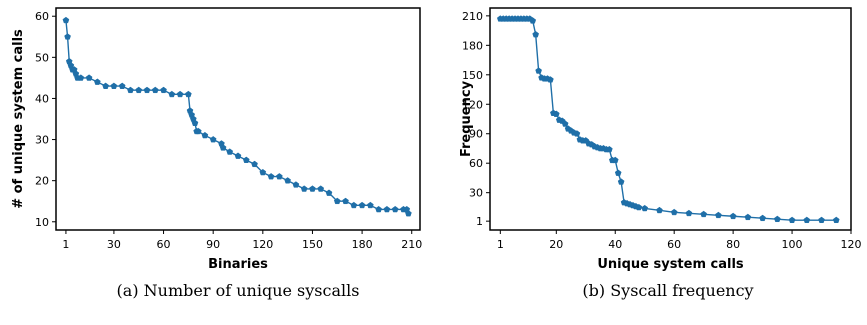 The width and height of the screenshot is (867, 325). I want to click on x-tick-label: 180, so click(362, 244).